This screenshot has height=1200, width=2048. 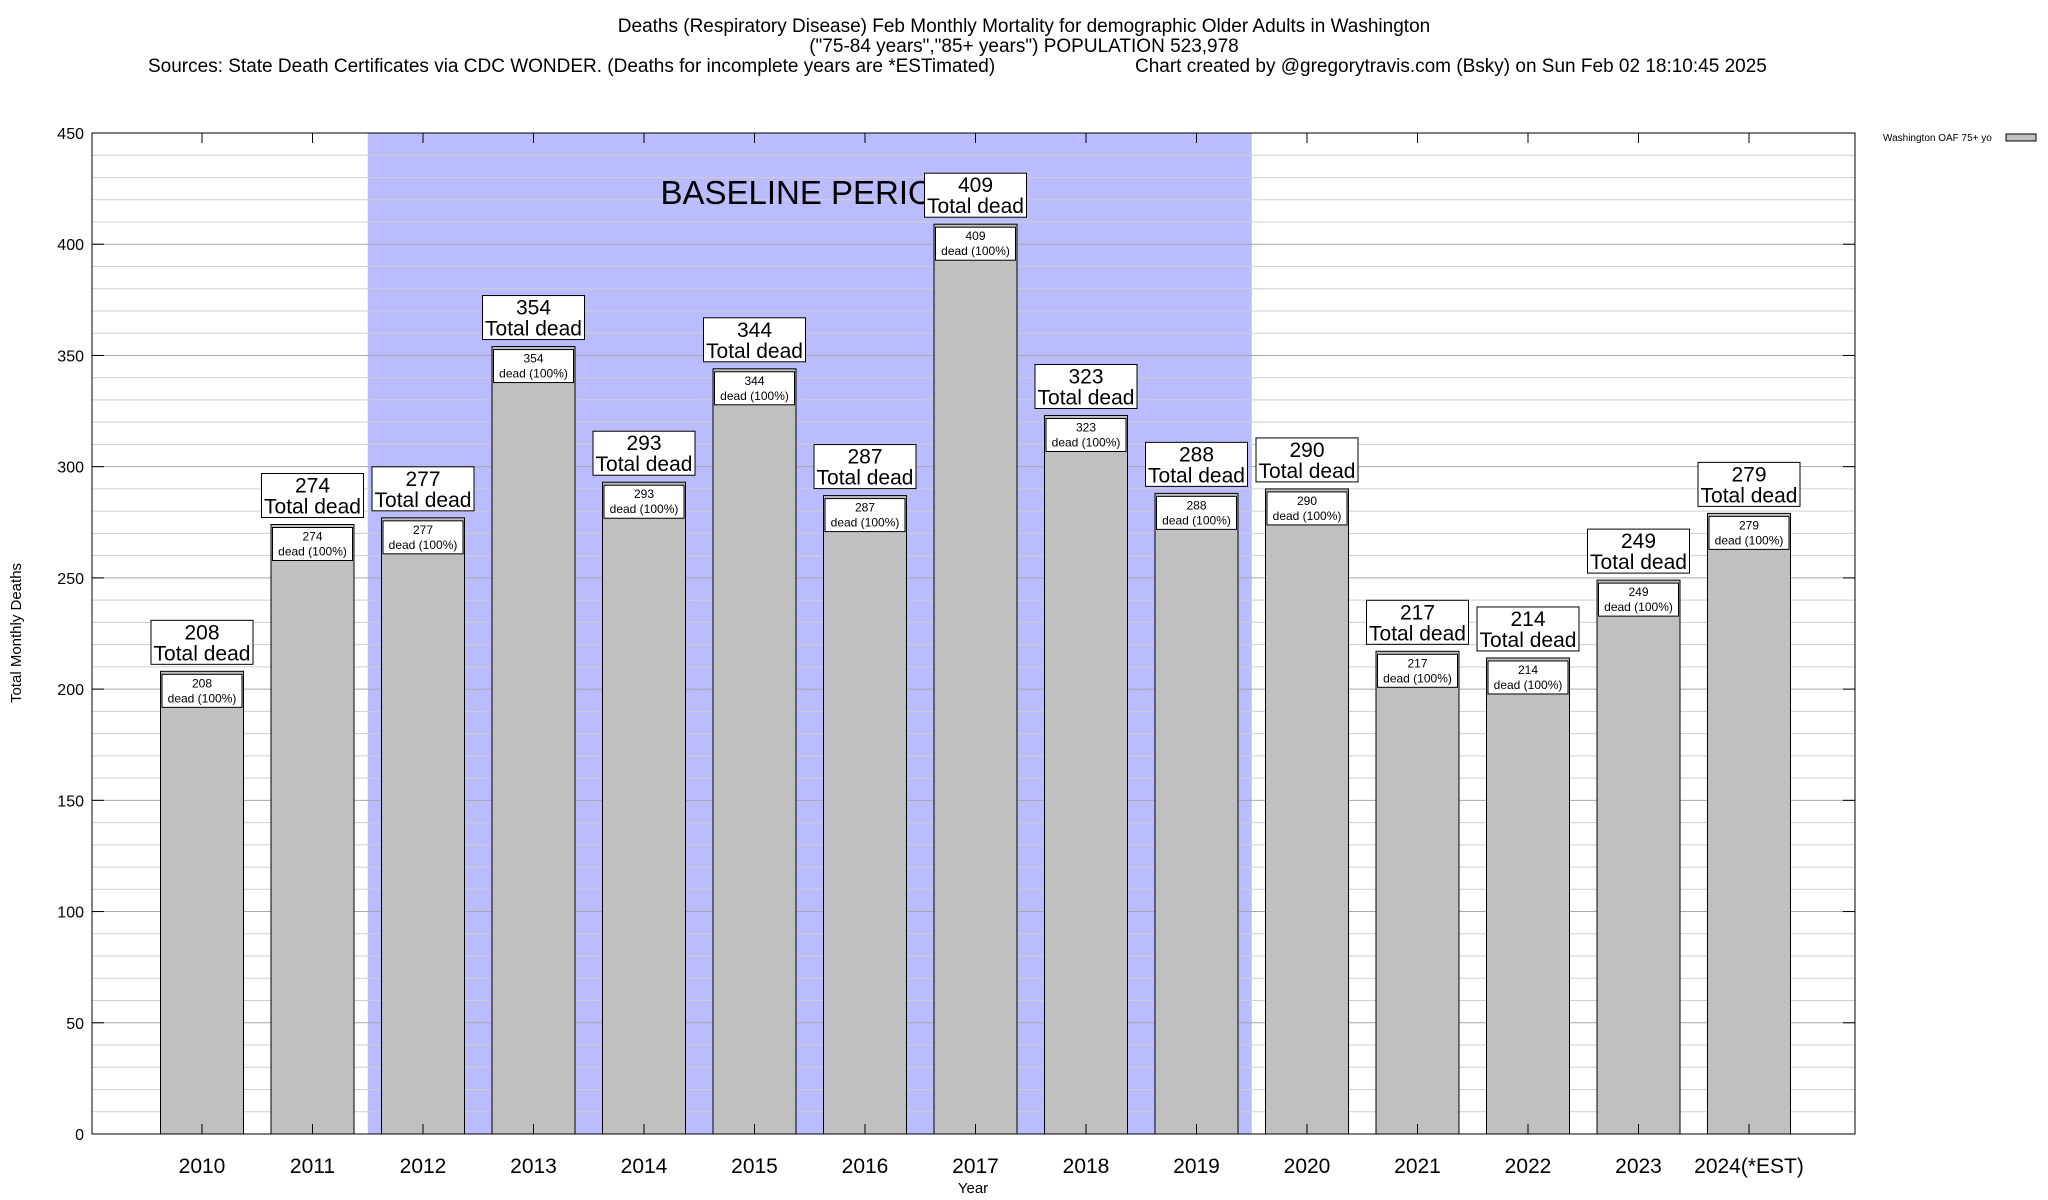 What do you see at coordinates (644, 494) in the screenshot?
I see `inner-label-value: 293` at bounding box center [644, 494].